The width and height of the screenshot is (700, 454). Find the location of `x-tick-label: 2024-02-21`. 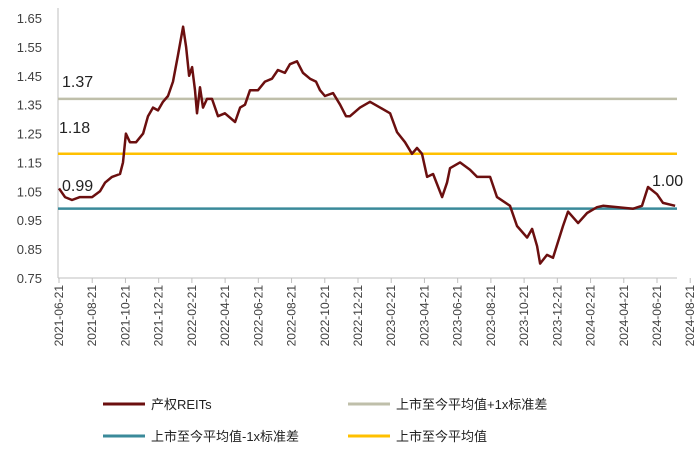

x-tick-label: 2024-02-21 is located at coordinates (591, 316).